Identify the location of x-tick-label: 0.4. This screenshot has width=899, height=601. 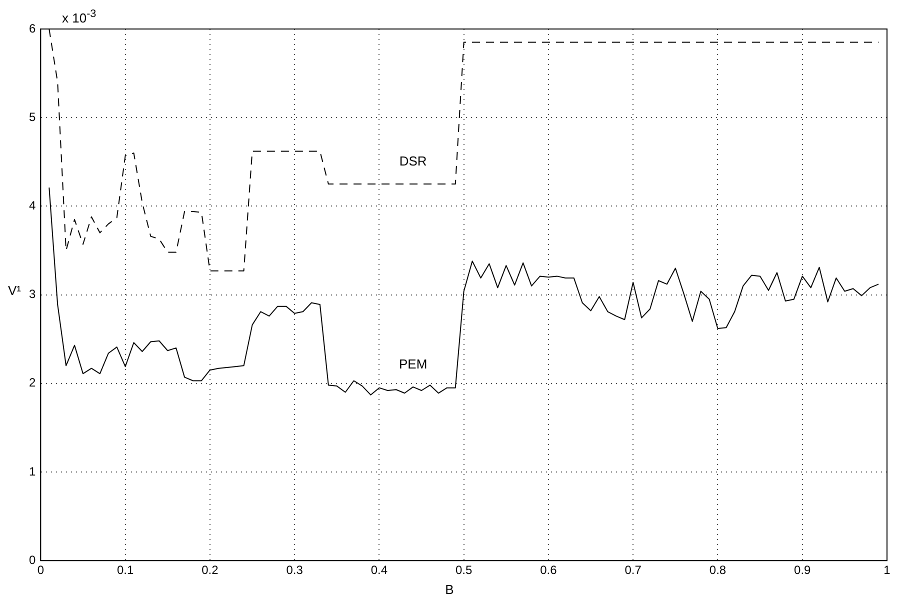
(379, 570).